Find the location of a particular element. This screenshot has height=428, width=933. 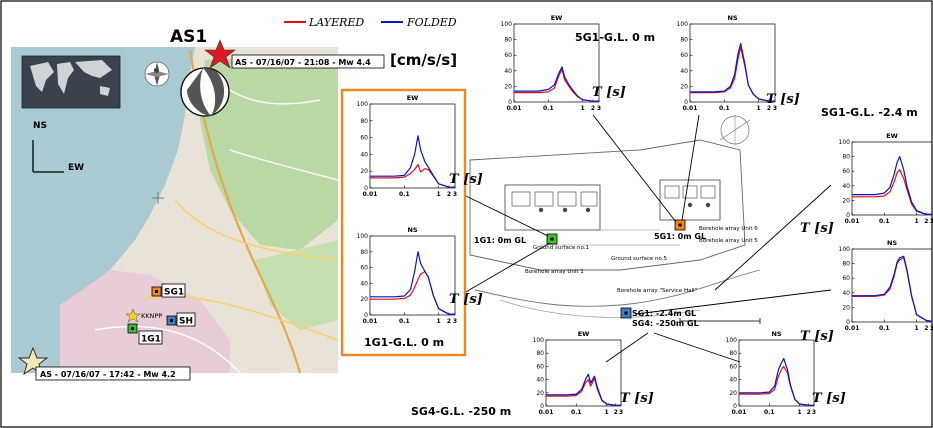

station-sh: SH is located at coordinates (181, 319).